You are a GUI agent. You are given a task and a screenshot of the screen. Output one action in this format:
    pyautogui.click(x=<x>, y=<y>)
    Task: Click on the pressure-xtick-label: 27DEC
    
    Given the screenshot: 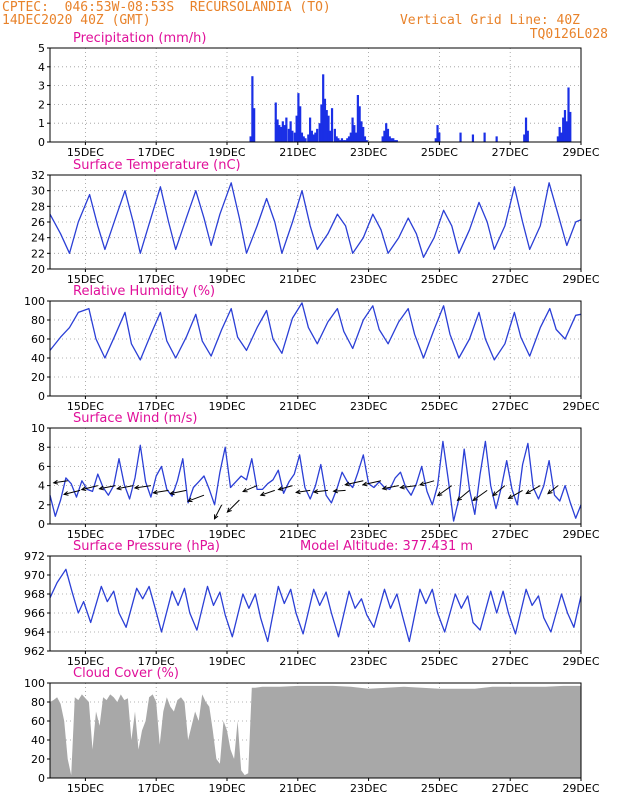 What is the action you would take?
    pyautogui.click(x=510, y=661)
    